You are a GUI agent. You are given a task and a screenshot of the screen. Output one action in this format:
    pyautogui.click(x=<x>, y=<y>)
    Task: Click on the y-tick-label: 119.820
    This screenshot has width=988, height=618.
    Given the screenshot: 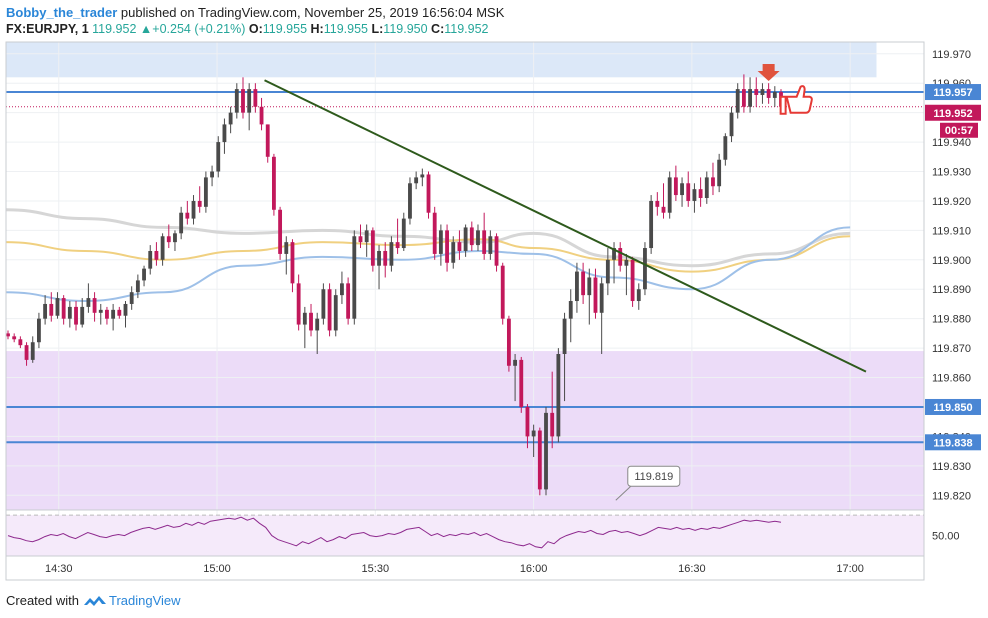 What is the action you would take?
    pyautogui.click(x=951, y=496)
    